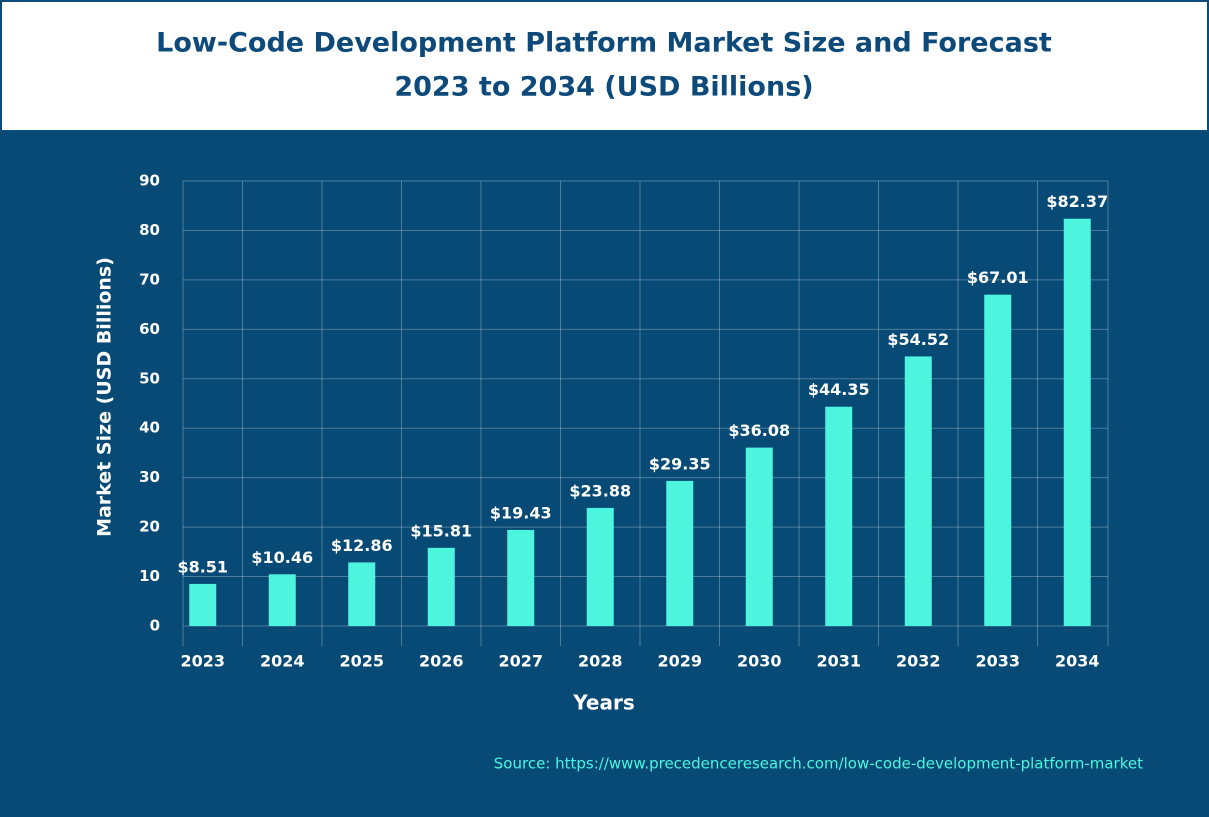 The width and height of the screenshot is (1209, 817). What do you see at coordinates (202, 661) in the screenshot?
I see `x-tick-label: 2023` at bounding box center [202, 661].